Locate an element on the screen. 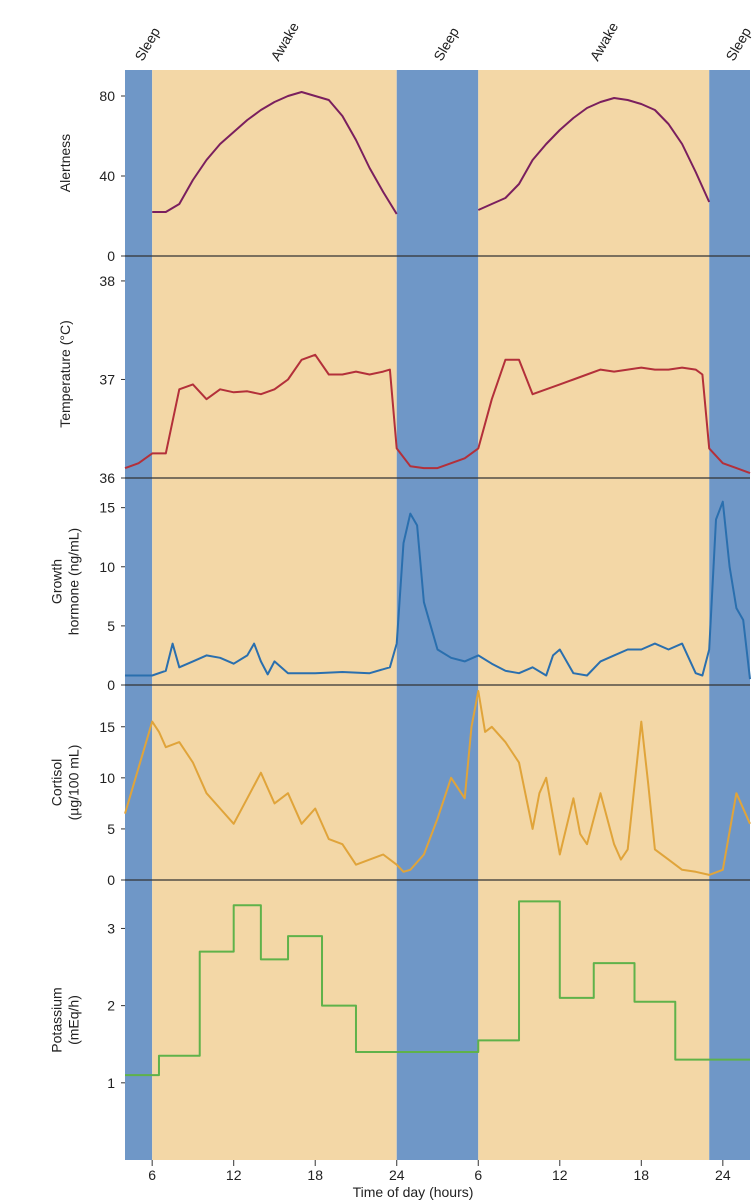 Image resolution: width=756 pixels, height=1204 pixels. y-axis-label: Growth is located at coordinates (57, 581).